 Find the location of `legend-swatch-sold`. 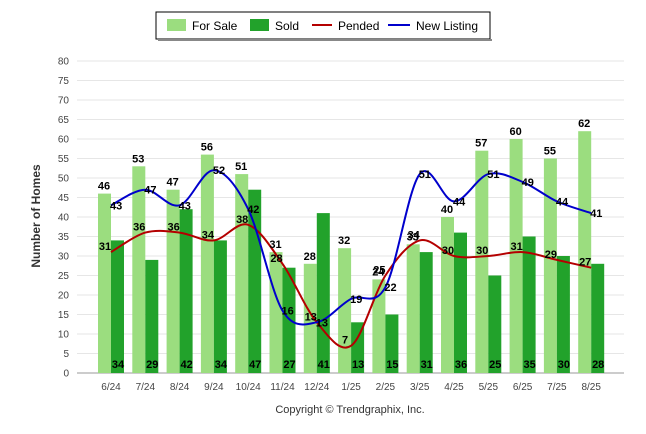

legend-swatch-sold is located at coordinates (259, 25).